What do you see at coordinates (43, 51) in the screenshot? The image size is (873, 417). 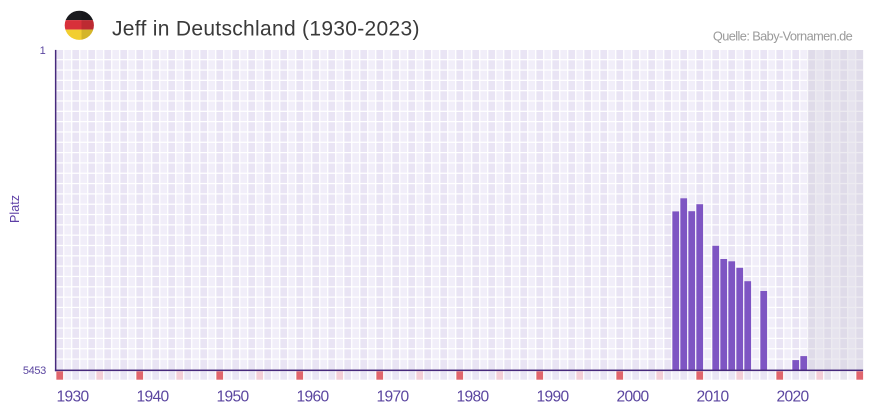 I see `svg-text: 1` at bounding box center [43, 51].